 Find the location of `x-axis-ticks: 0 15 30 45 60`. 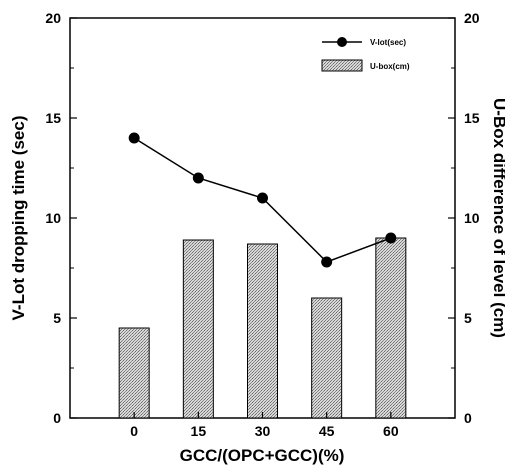

x-axis-ticks: 0 15 30 45 60 is located at coordinates (264, 425).